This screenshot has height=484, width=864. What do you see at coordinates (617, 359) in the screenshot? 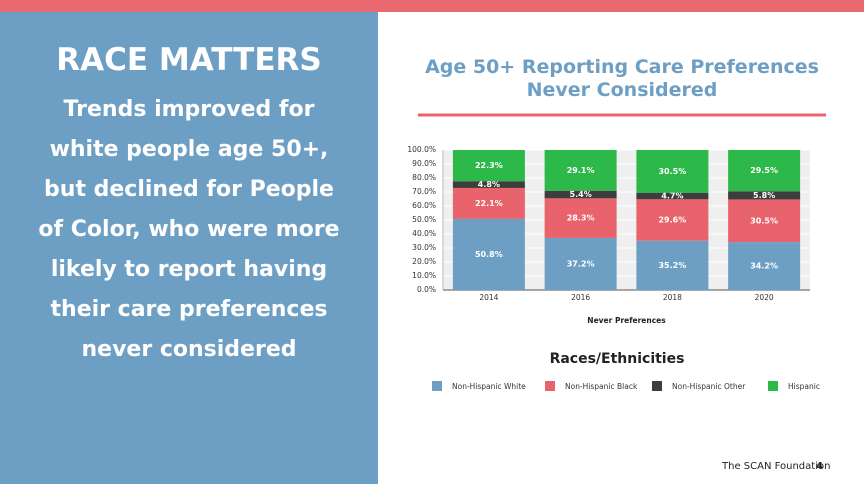
I see `legend-title: Races/Ethnicities` at bounding box center [617, 359].